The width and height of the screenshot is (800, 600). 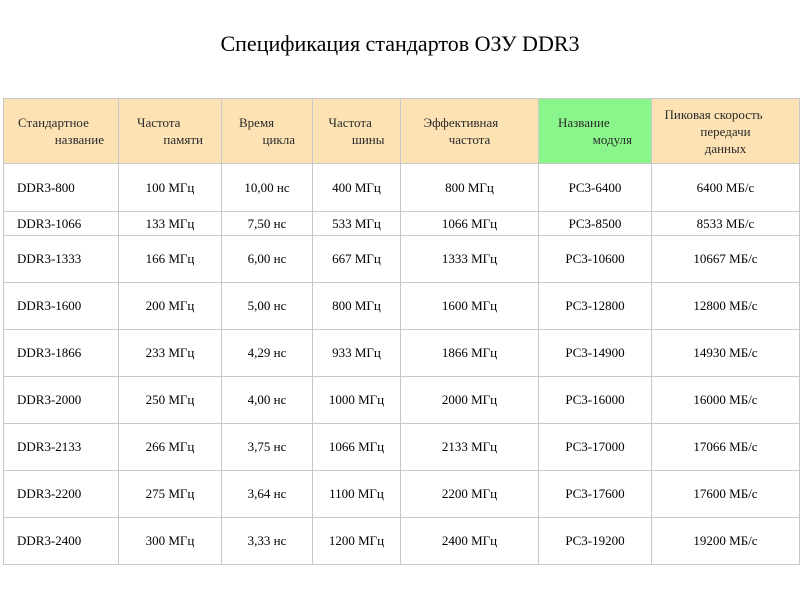 I want to click on cell-module-name: PC3-17000, so click(x=595, y=447).